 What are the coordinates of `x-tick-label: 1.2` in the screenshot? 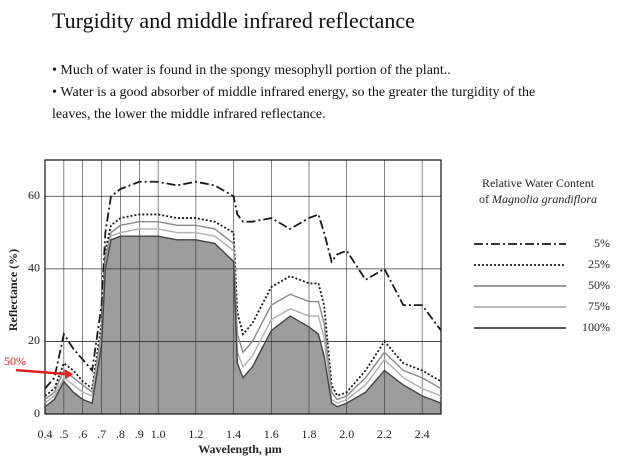 It's located at (195, 434).